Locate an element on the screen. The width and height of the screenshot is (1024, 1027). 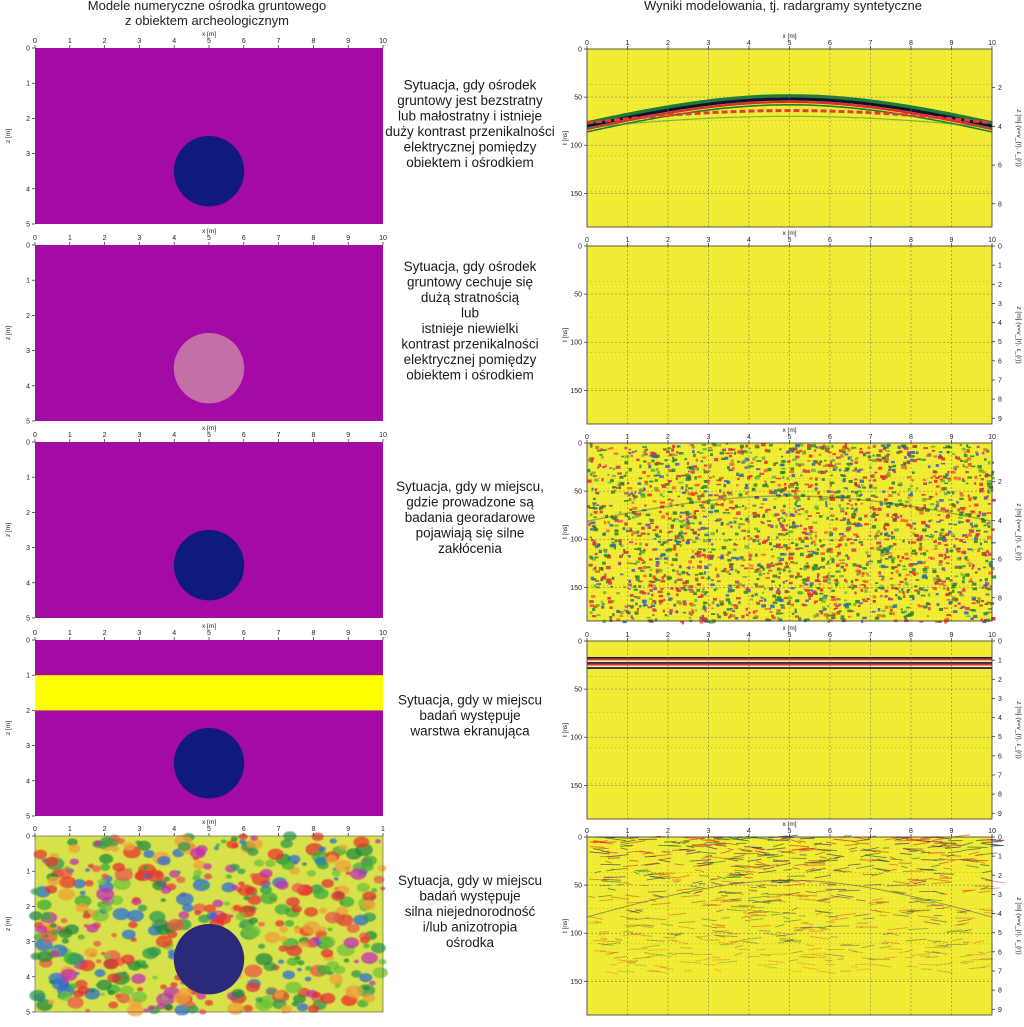
model-z-tick-label: 5 is located at coordinates (28, 619).